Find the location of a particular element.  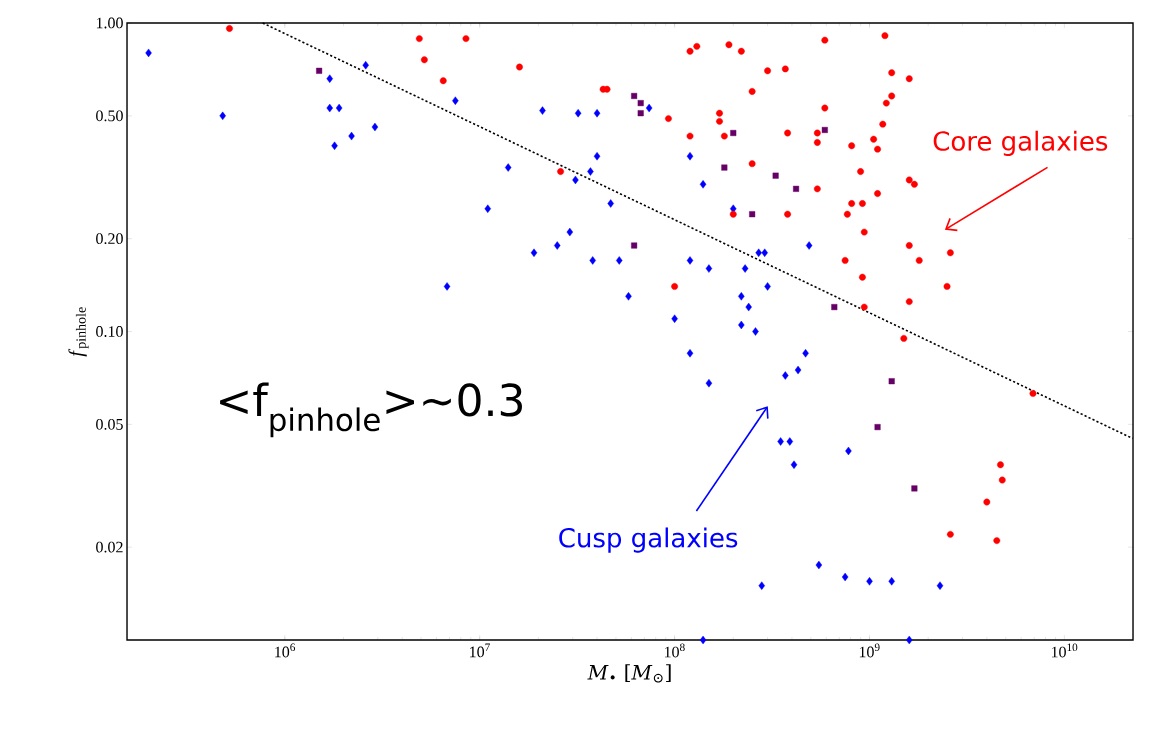

x-axis-title: M$_{•}$ [M$_{⊙}$] is located at coordinates (629, 673).